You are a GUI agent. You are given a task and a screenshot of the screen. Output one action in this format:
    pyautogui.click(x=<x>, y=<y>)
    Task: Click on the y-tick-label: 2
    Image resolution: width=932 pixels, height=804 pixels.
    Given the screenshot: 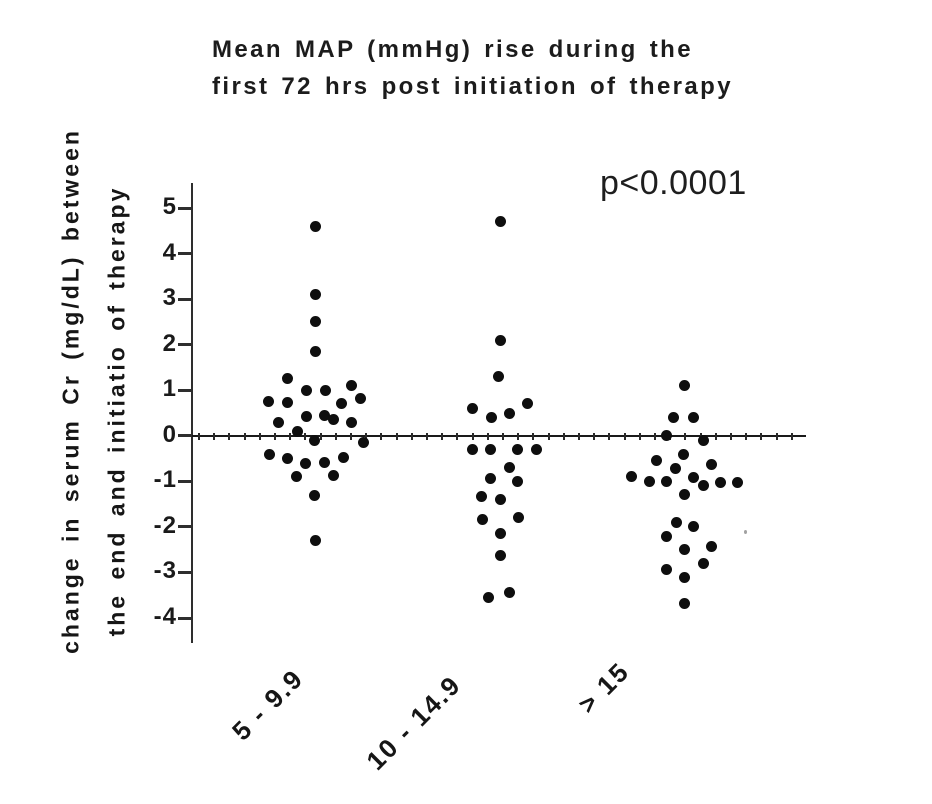 What is the action you would take?
    pyautogui.click(x=169, y=343)
    